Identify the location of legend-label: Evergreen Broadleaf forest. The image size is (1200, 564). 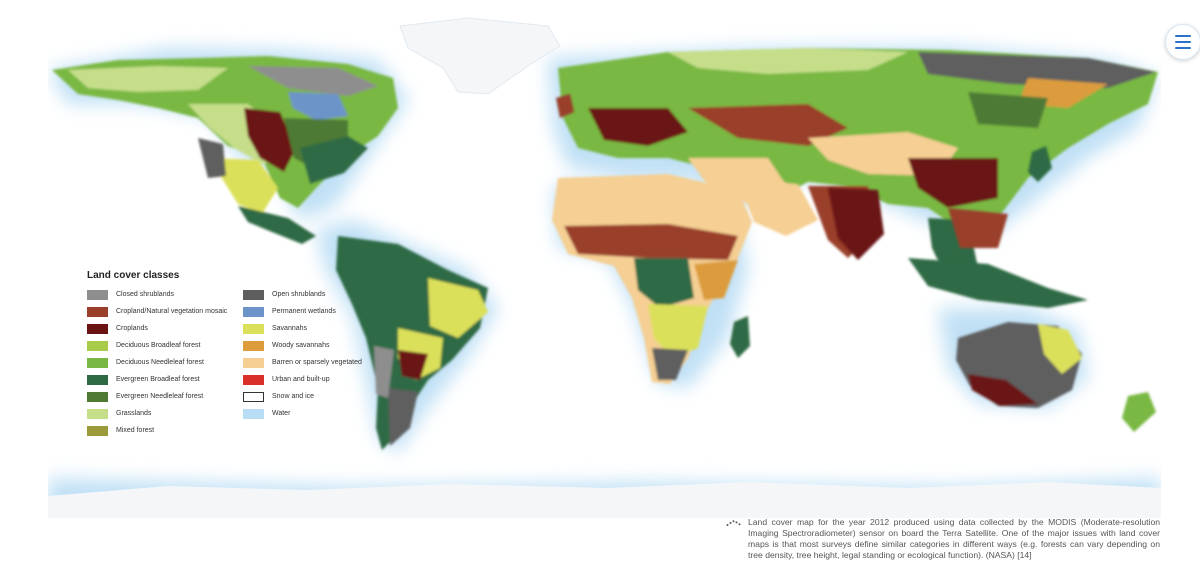
(158, 379).